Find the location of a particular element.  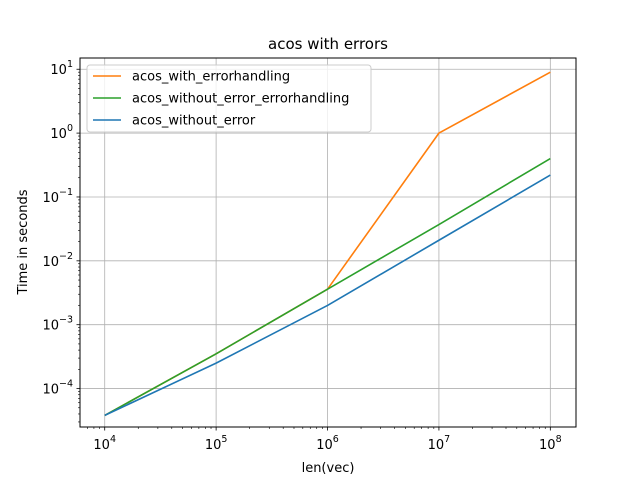

x-axis: 10⁴ 10⁵ 10⁶ 10⁷ 10⁸ is located at coordinates (324, 440).